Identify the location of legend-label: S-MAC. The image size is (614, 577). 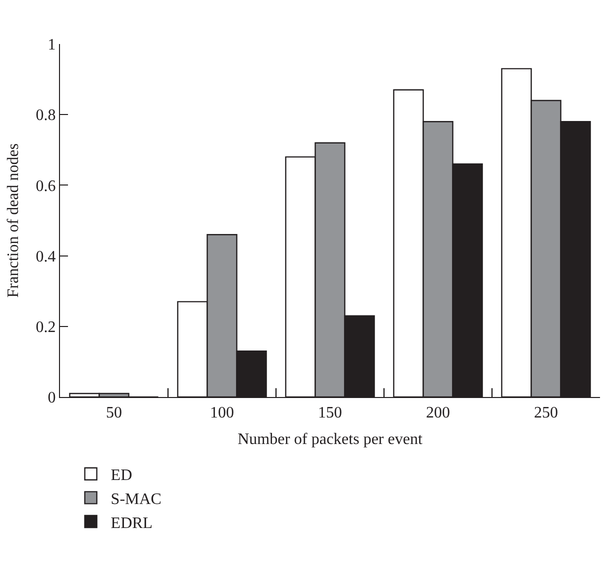
(136, 499).